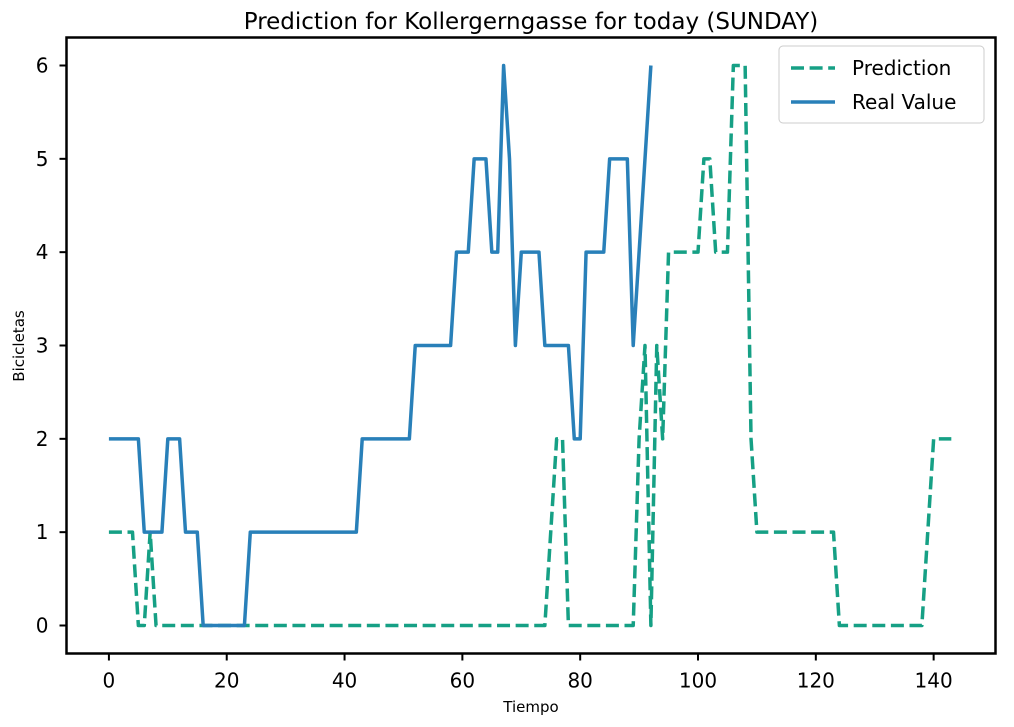 This screenshot has height=727, width=1014. What do you see at coordinates (42, 159) in the screenshot?
I see `y-tick-label: 5` at bounding box center [42, 159].